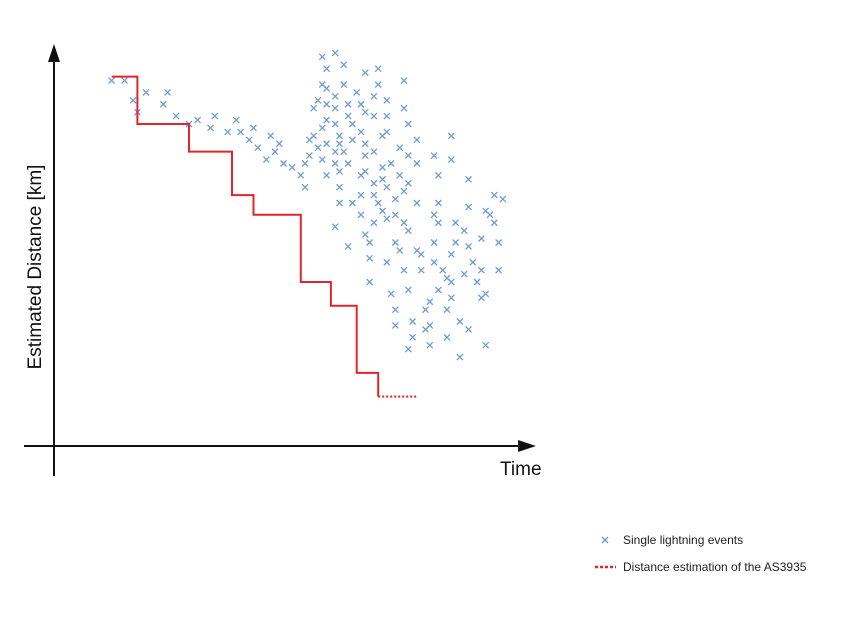 Image resolution: width=851 pixels, height=618 pixels. I want to click on x-axis-label: Time, so click(521, 469).